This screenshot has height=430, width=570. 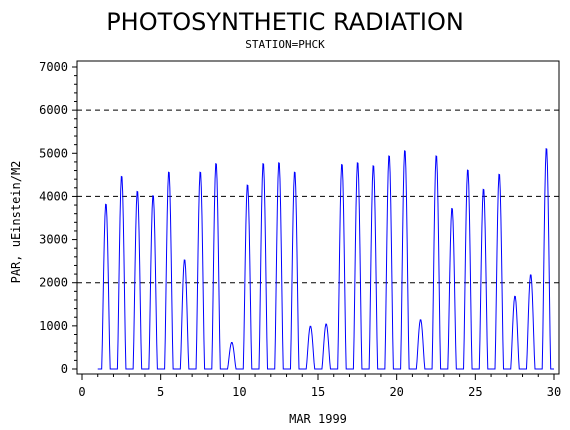 What do you see at coordinates (475, 392) in the screenshot?
I see `x-tick-label: 25` at bounding box center [475, 392].